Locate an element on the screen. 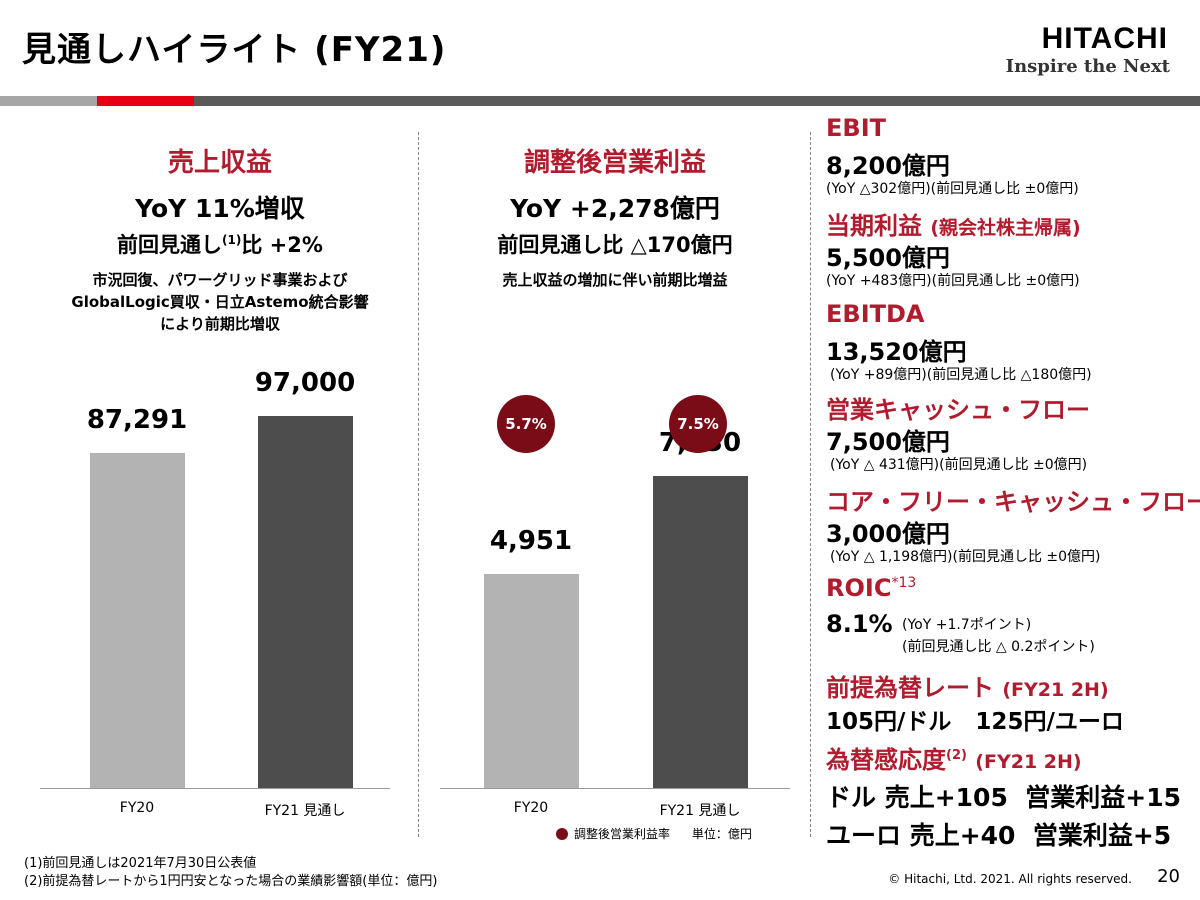 The width and height of the screenshot is (1200, 900). legend-label: 調整後営業利益率 is located at coordinates (622, 834).